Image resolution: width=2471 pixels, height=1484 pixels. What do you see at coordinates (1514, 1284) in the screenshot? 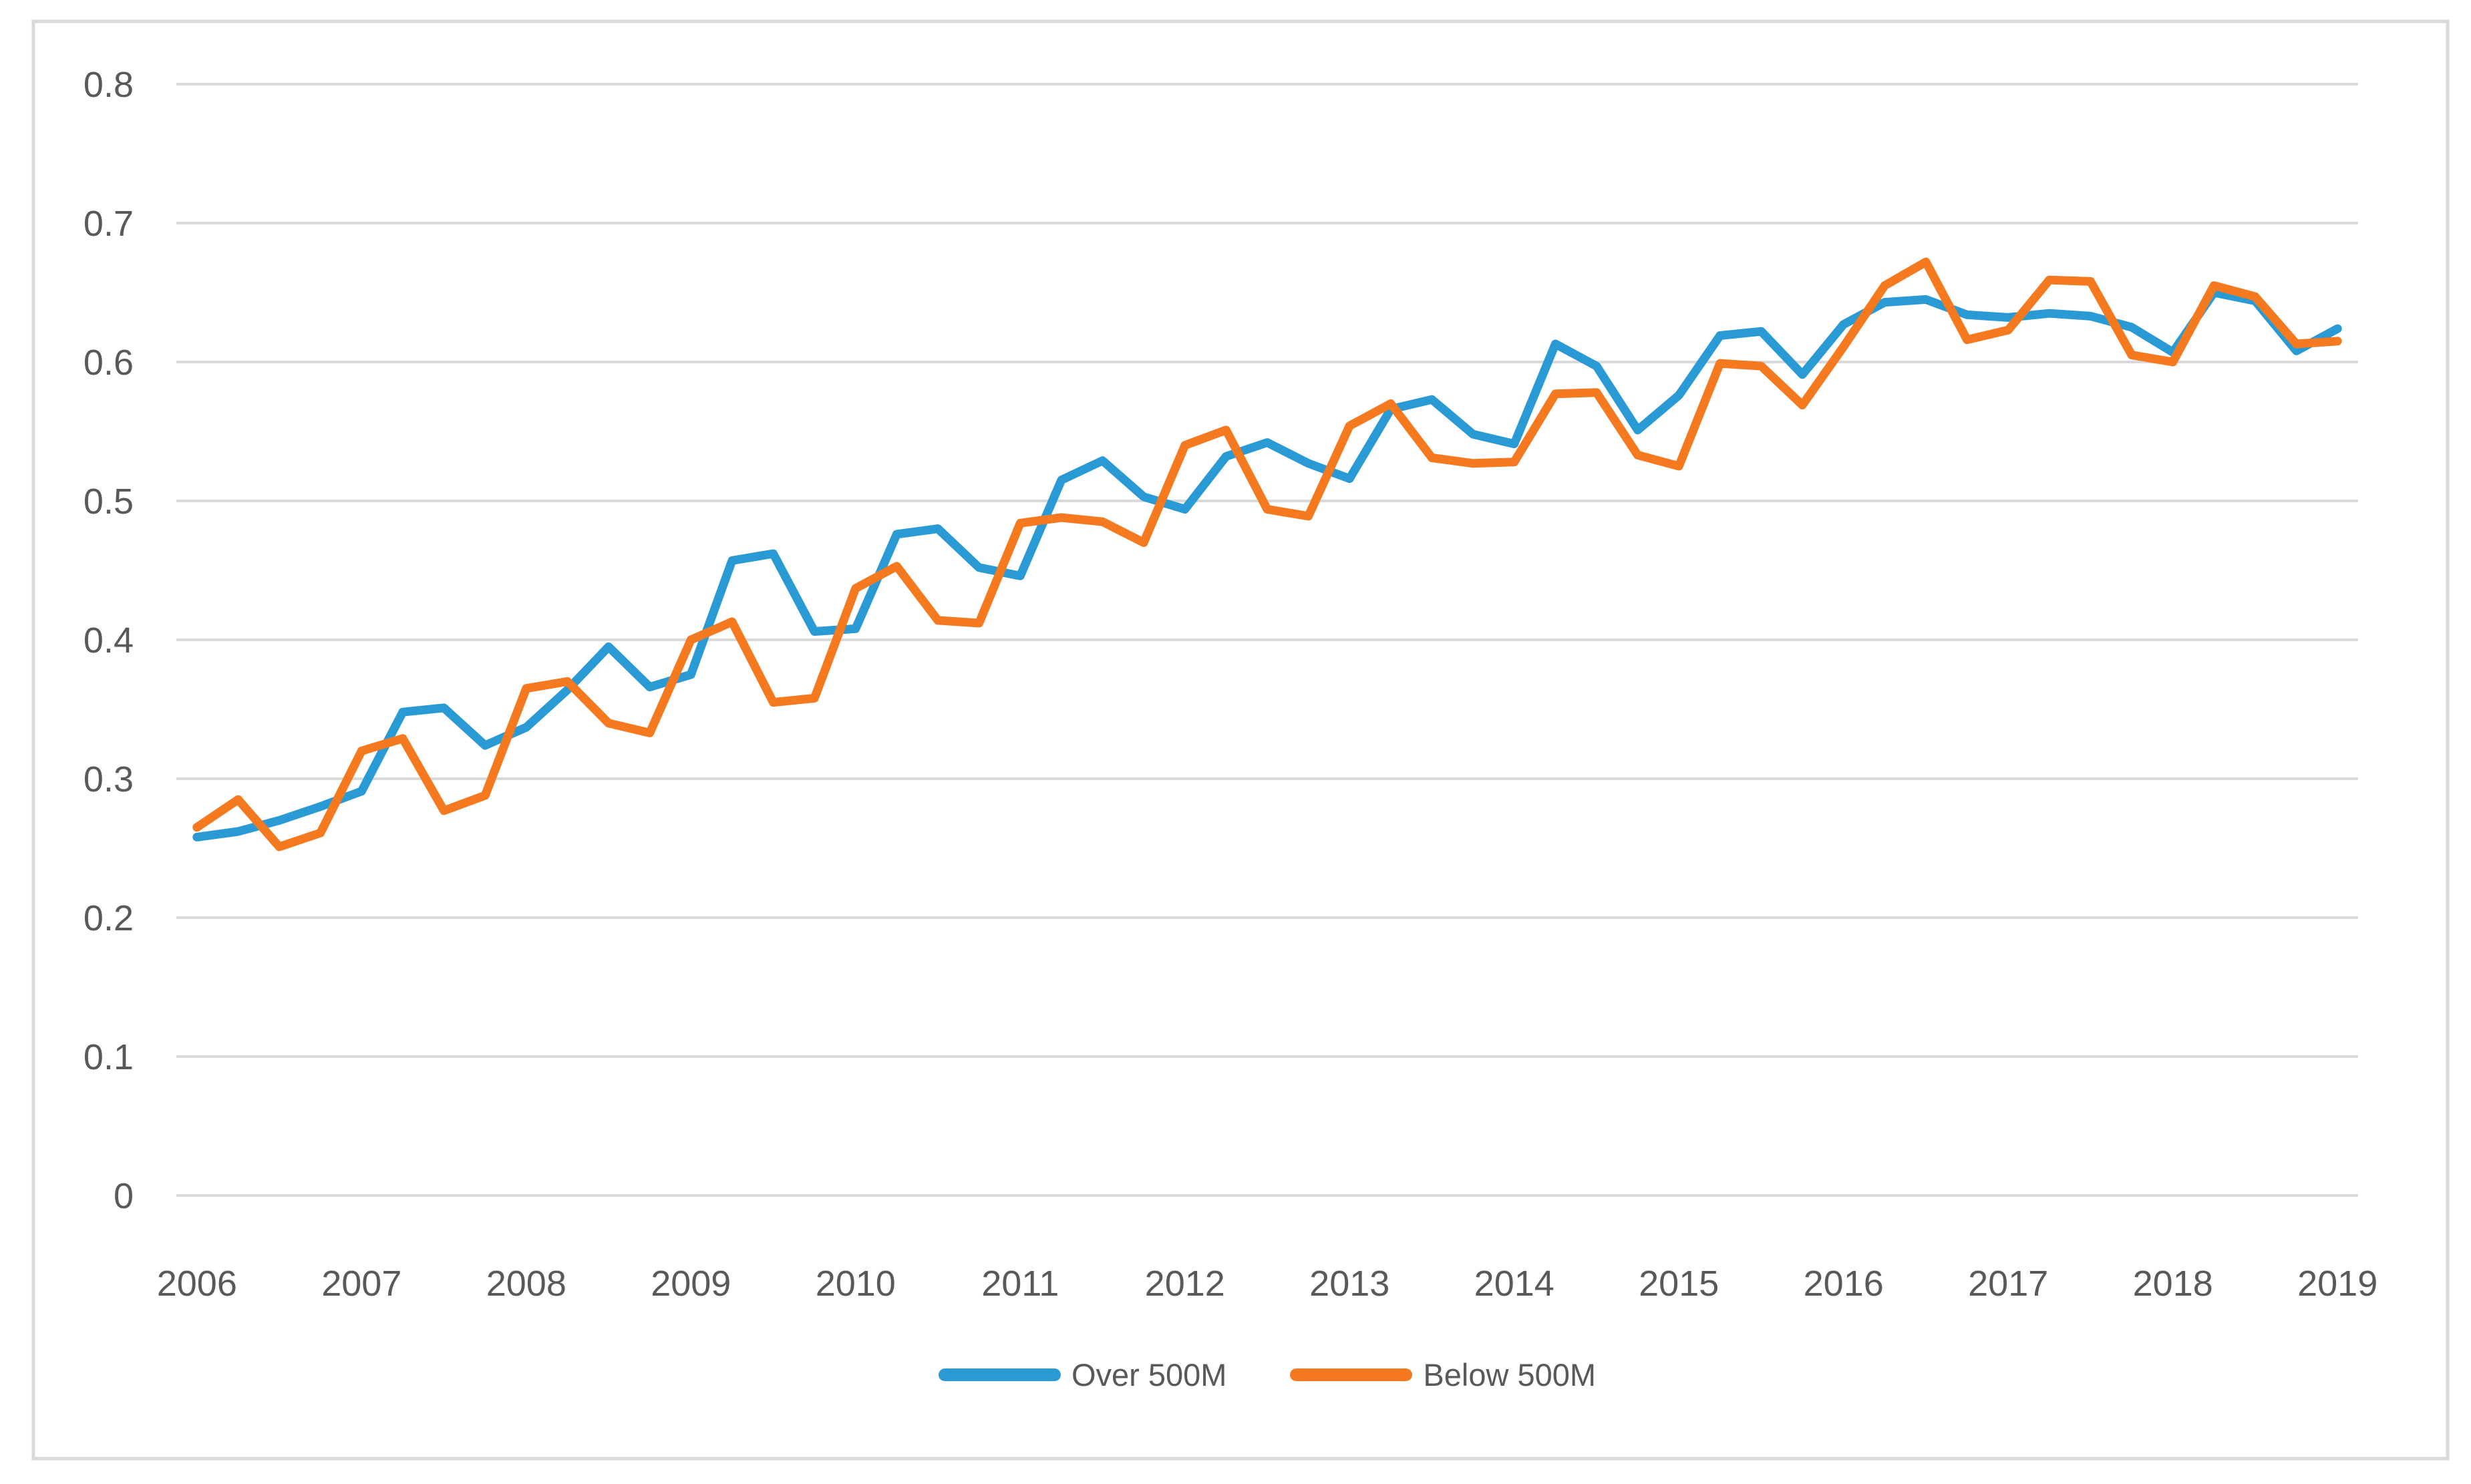
I see `x-axis-tick-label: 2014` at bounding box center [1514, 1284].